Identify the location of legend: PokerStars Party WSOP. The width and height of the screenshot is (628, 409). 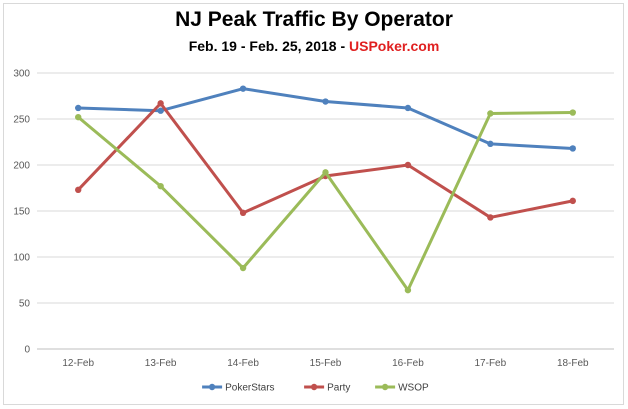
(315, 388).